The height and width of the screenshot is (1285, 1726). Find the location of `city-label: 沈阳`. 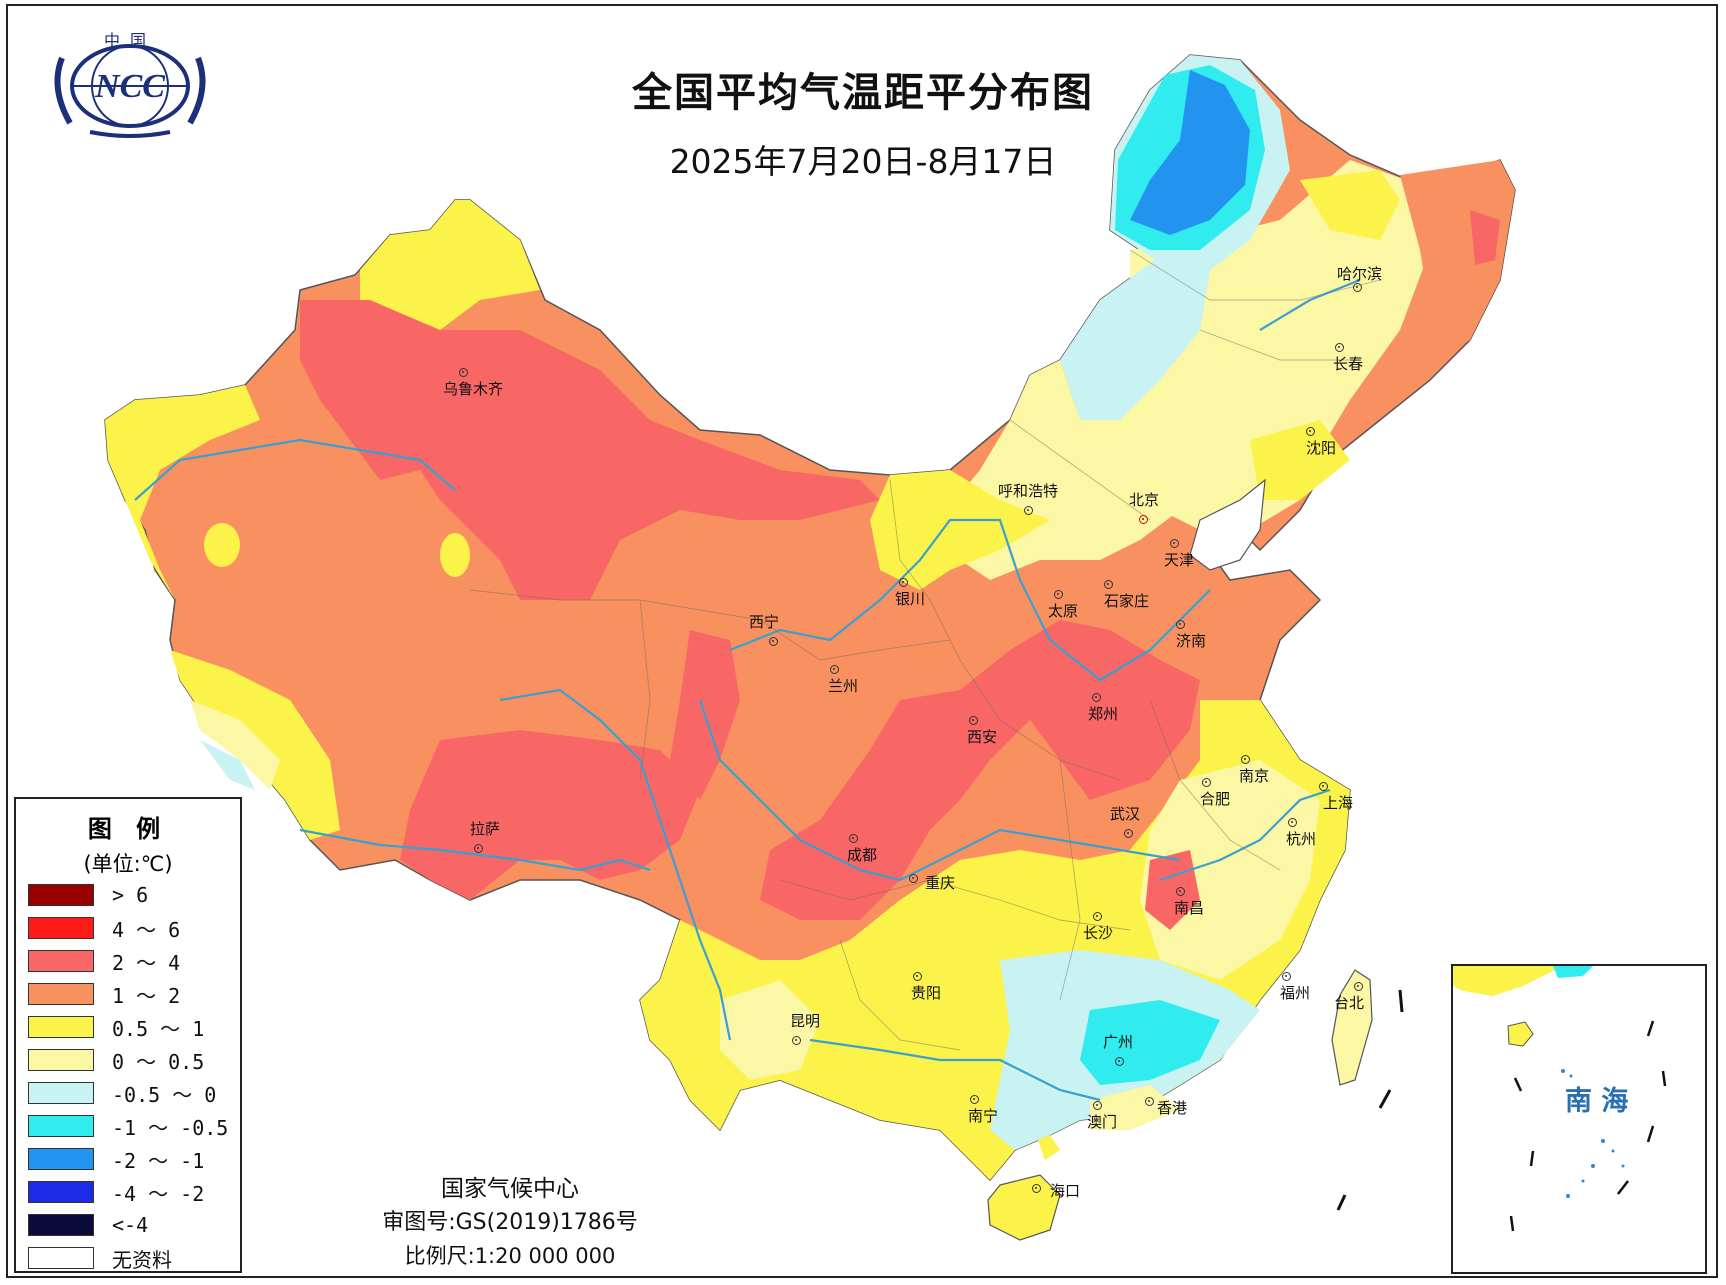

city-label: 沈阳 is located at coordinates (1321, 448).